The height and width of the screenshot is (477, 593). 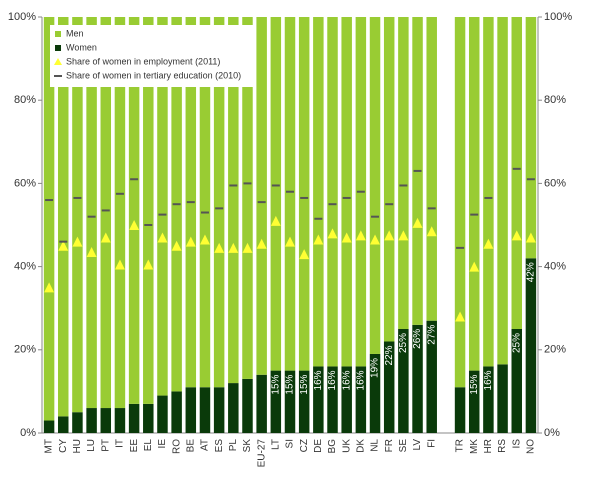 What do you see at coordinates (375, 368) in the screenshot?
I see `value-label: 19%` at bounding box center [375, 368].